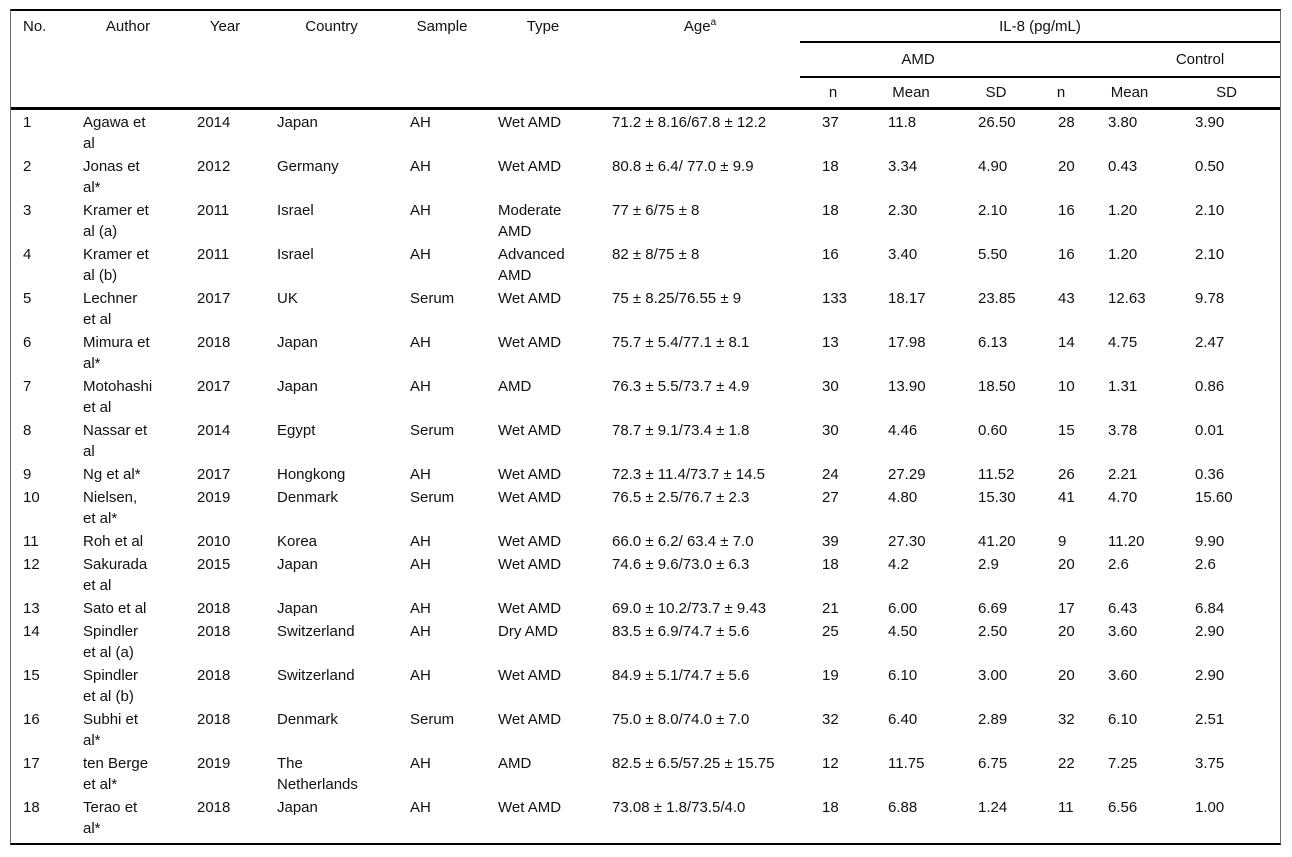 Image resolution: width=1292 pixels, height=857 pixels. I want to click on cell-amd-mean: 4.46, so click(903, 430).